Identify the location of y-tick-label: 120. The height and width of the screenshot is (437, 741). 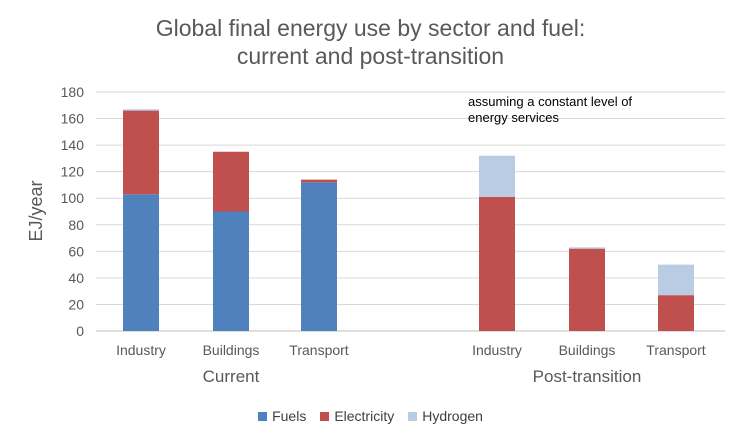
(73, 172).